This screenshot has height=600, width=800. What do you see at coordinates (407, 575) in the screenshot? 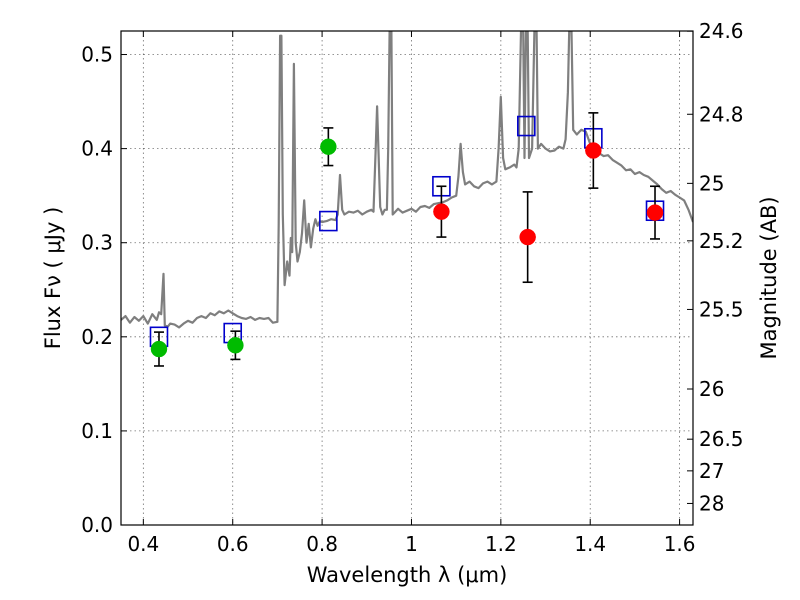
I see `x-axis-label: Wavelength λ (μm)` at bounding box center [407, 575].